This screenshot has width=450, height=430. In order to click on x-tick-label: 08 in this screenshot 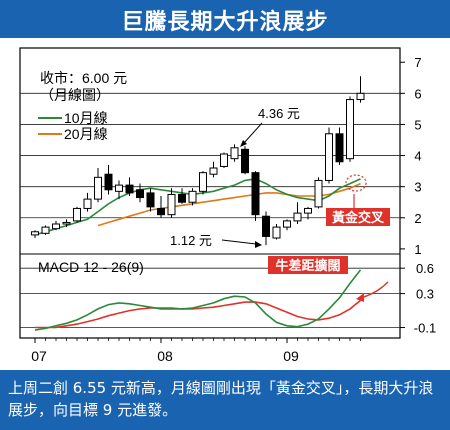, I will do `click(165, 356)`.